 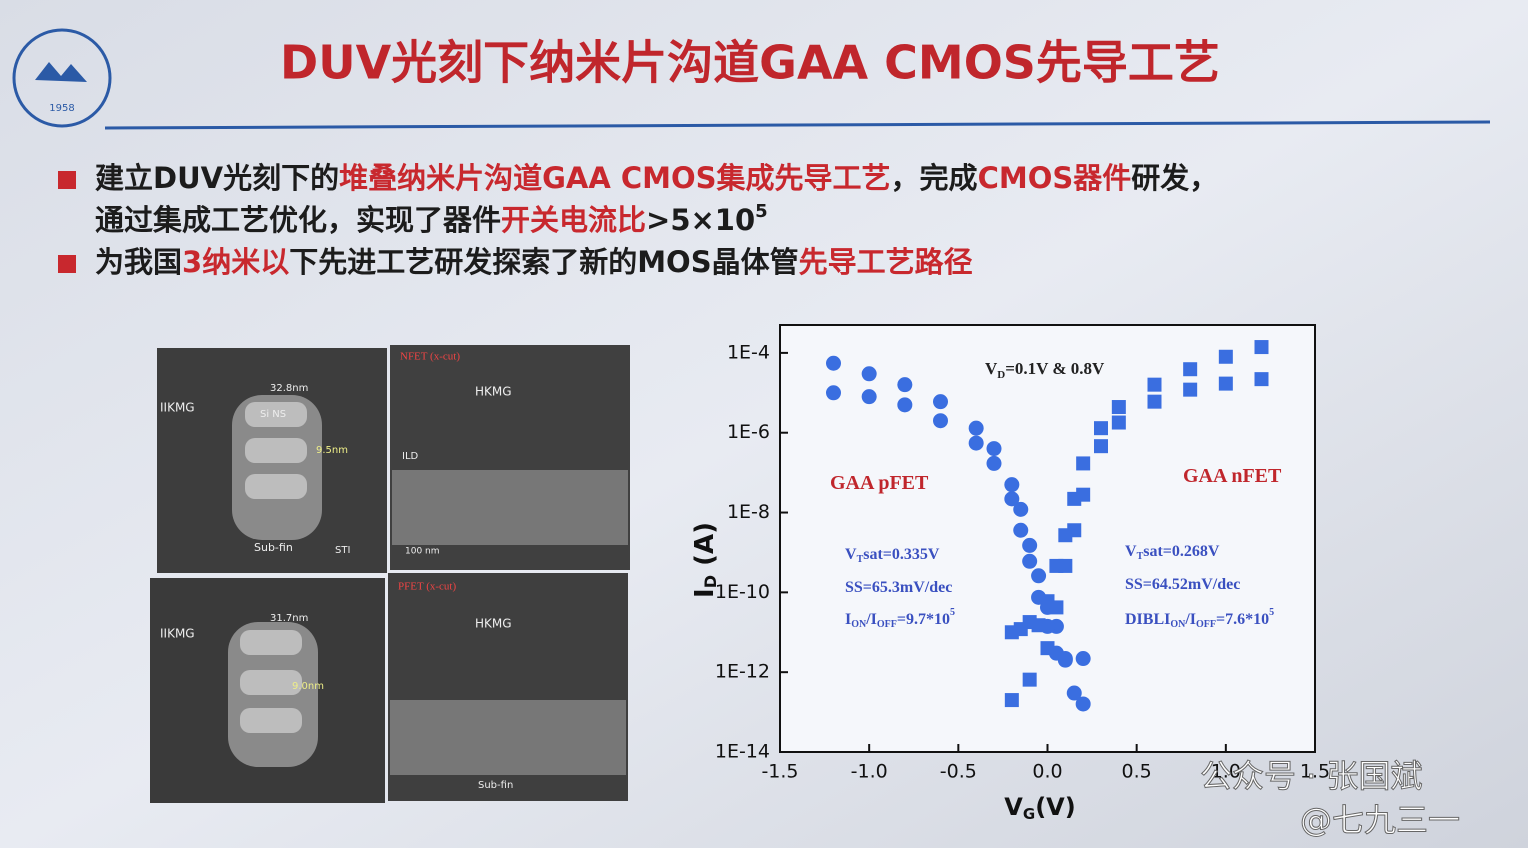 What do you see at coordinates (742, 672) in the screenshot?
I see `y-tick-label: 1E-12` at bounding box center [742, 672].